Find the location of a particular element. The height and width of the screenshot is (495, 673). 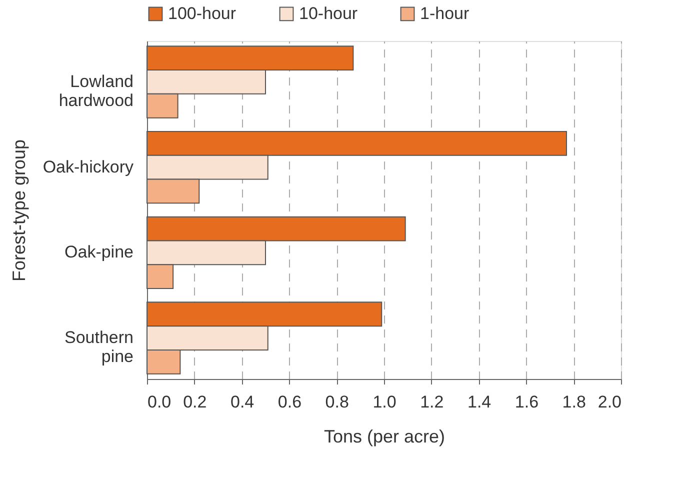

x-tick-label: 0.2 is located at coordinates (195, 402).